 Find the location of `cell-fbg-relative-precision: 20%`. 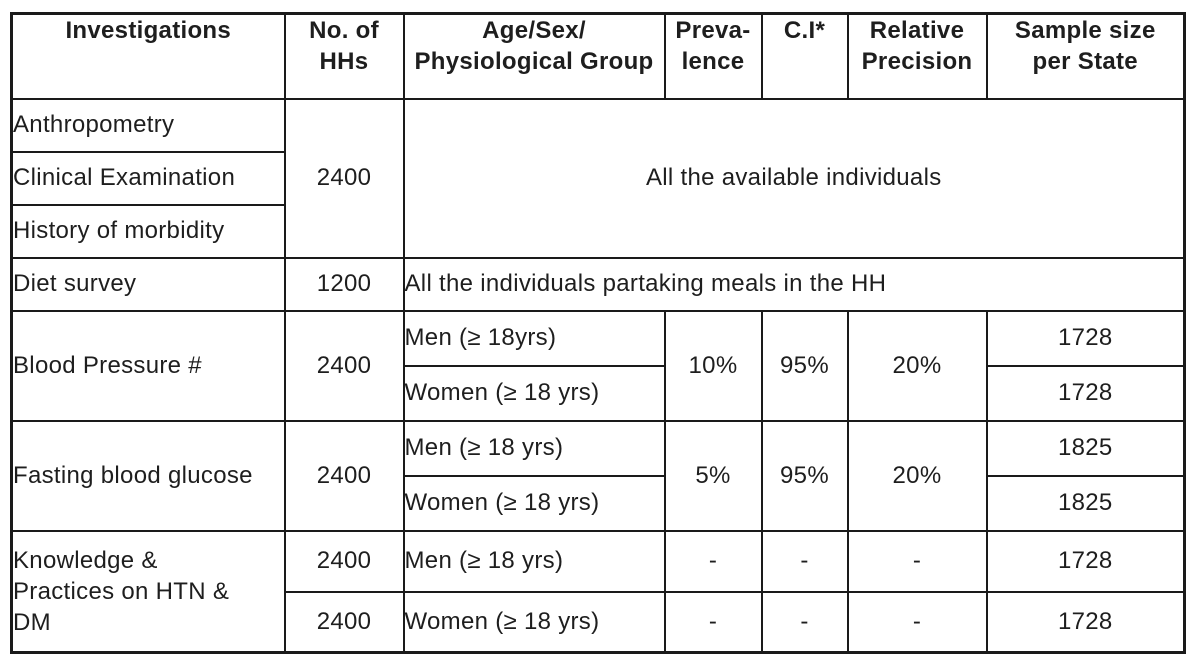

cell-fbg-relative-precision: 20% is located at coordinates (917, 475).